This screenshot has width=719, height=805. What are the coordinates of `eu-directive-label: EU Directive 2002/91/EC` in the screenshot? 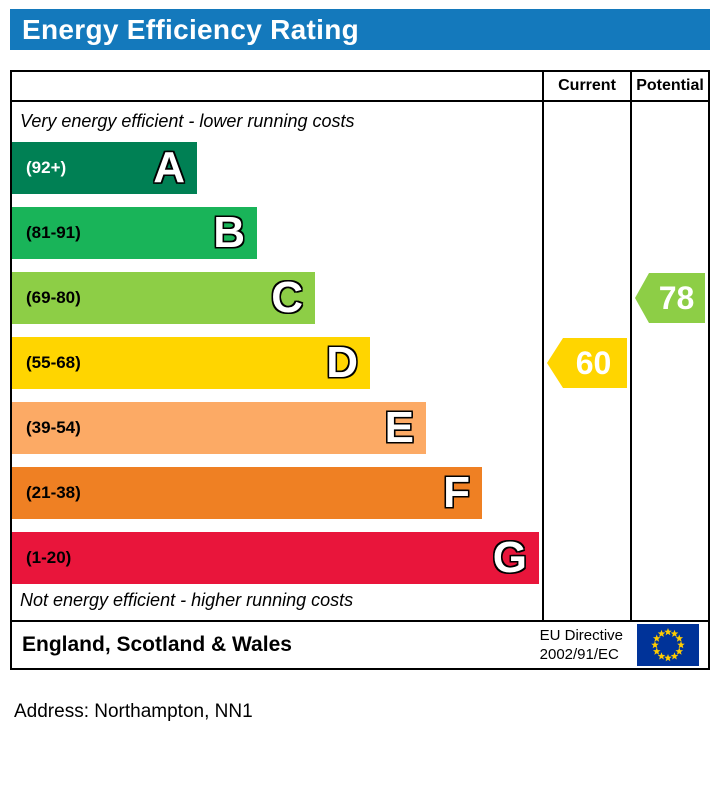 It's located at (581, 645).